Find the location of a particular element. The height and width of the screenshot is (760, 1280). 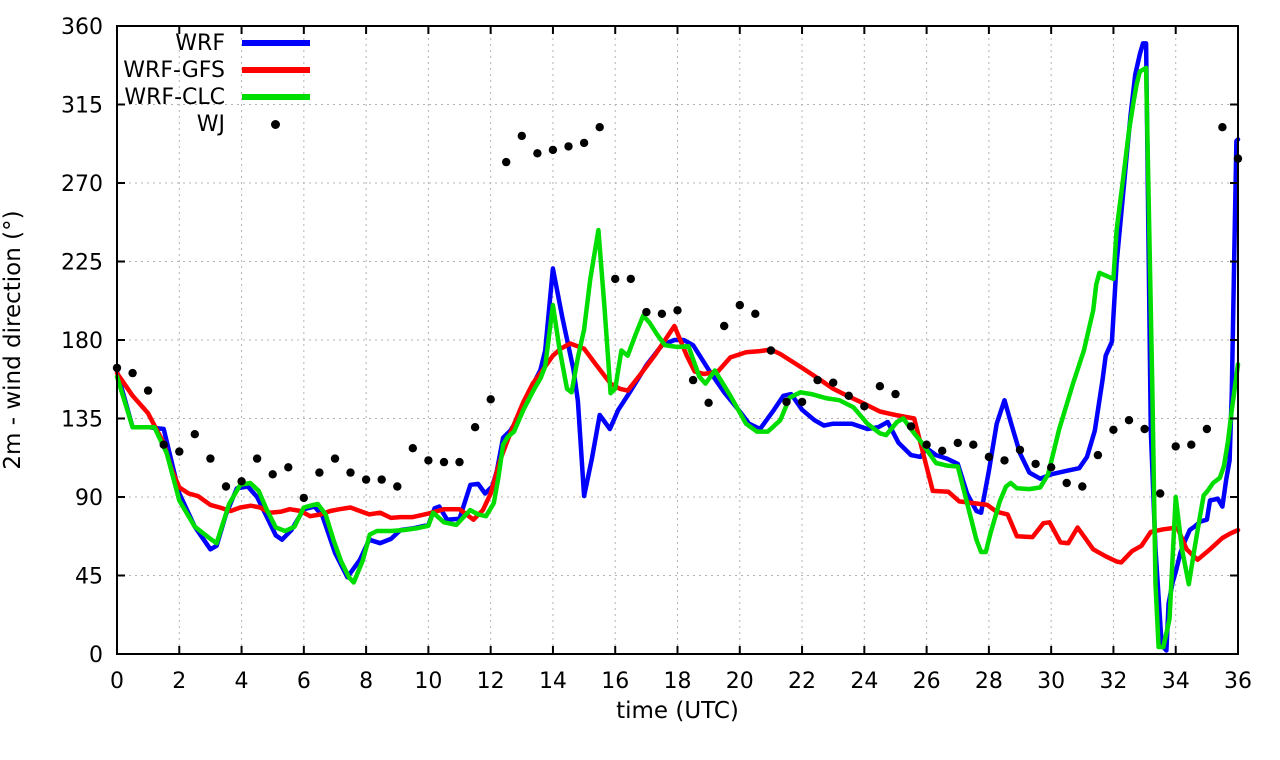

legend-sample-WRF is located at coordinates (276, 43).